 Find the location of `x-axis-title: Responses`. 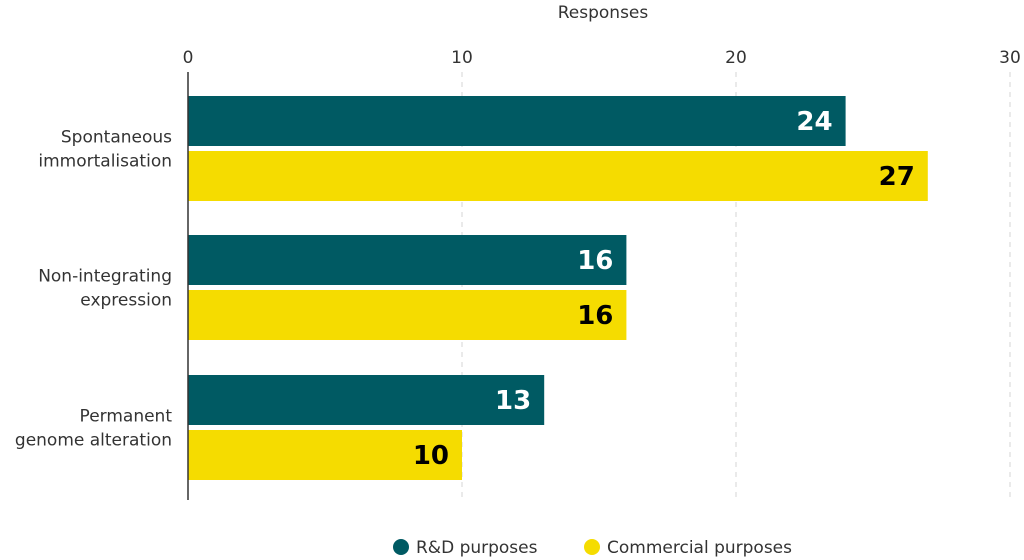

x-axis-title: Responses is located at coordinates (603, 13).